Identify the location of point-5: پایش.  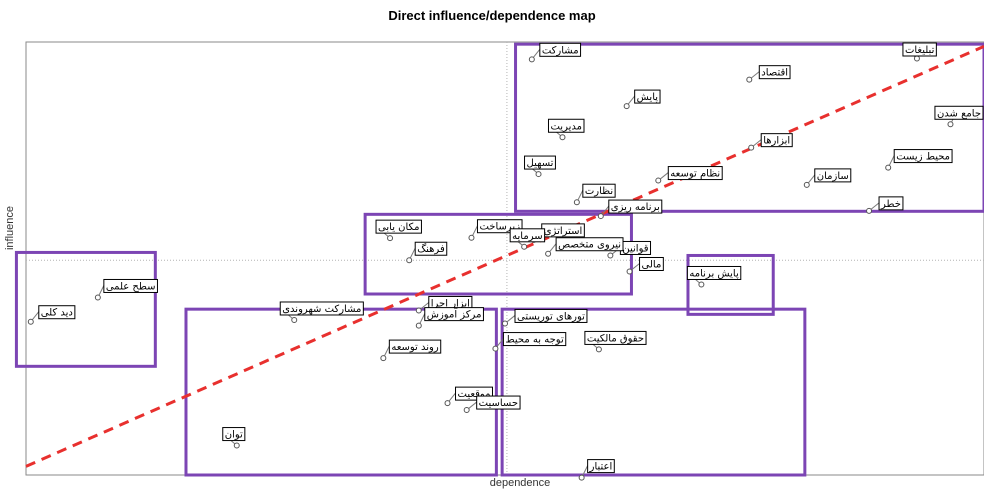
(642, 99).